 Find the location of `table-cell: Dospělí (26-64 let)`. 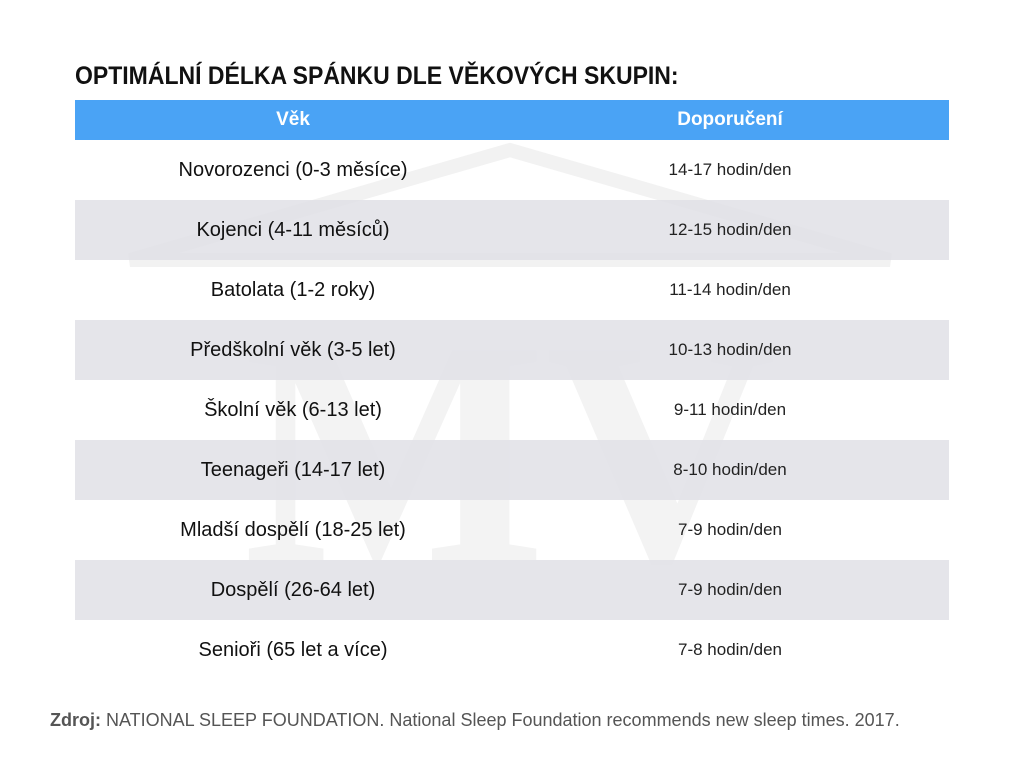

table-cell: Dospělí (26-64 let) is located at coordinates (293, 589).